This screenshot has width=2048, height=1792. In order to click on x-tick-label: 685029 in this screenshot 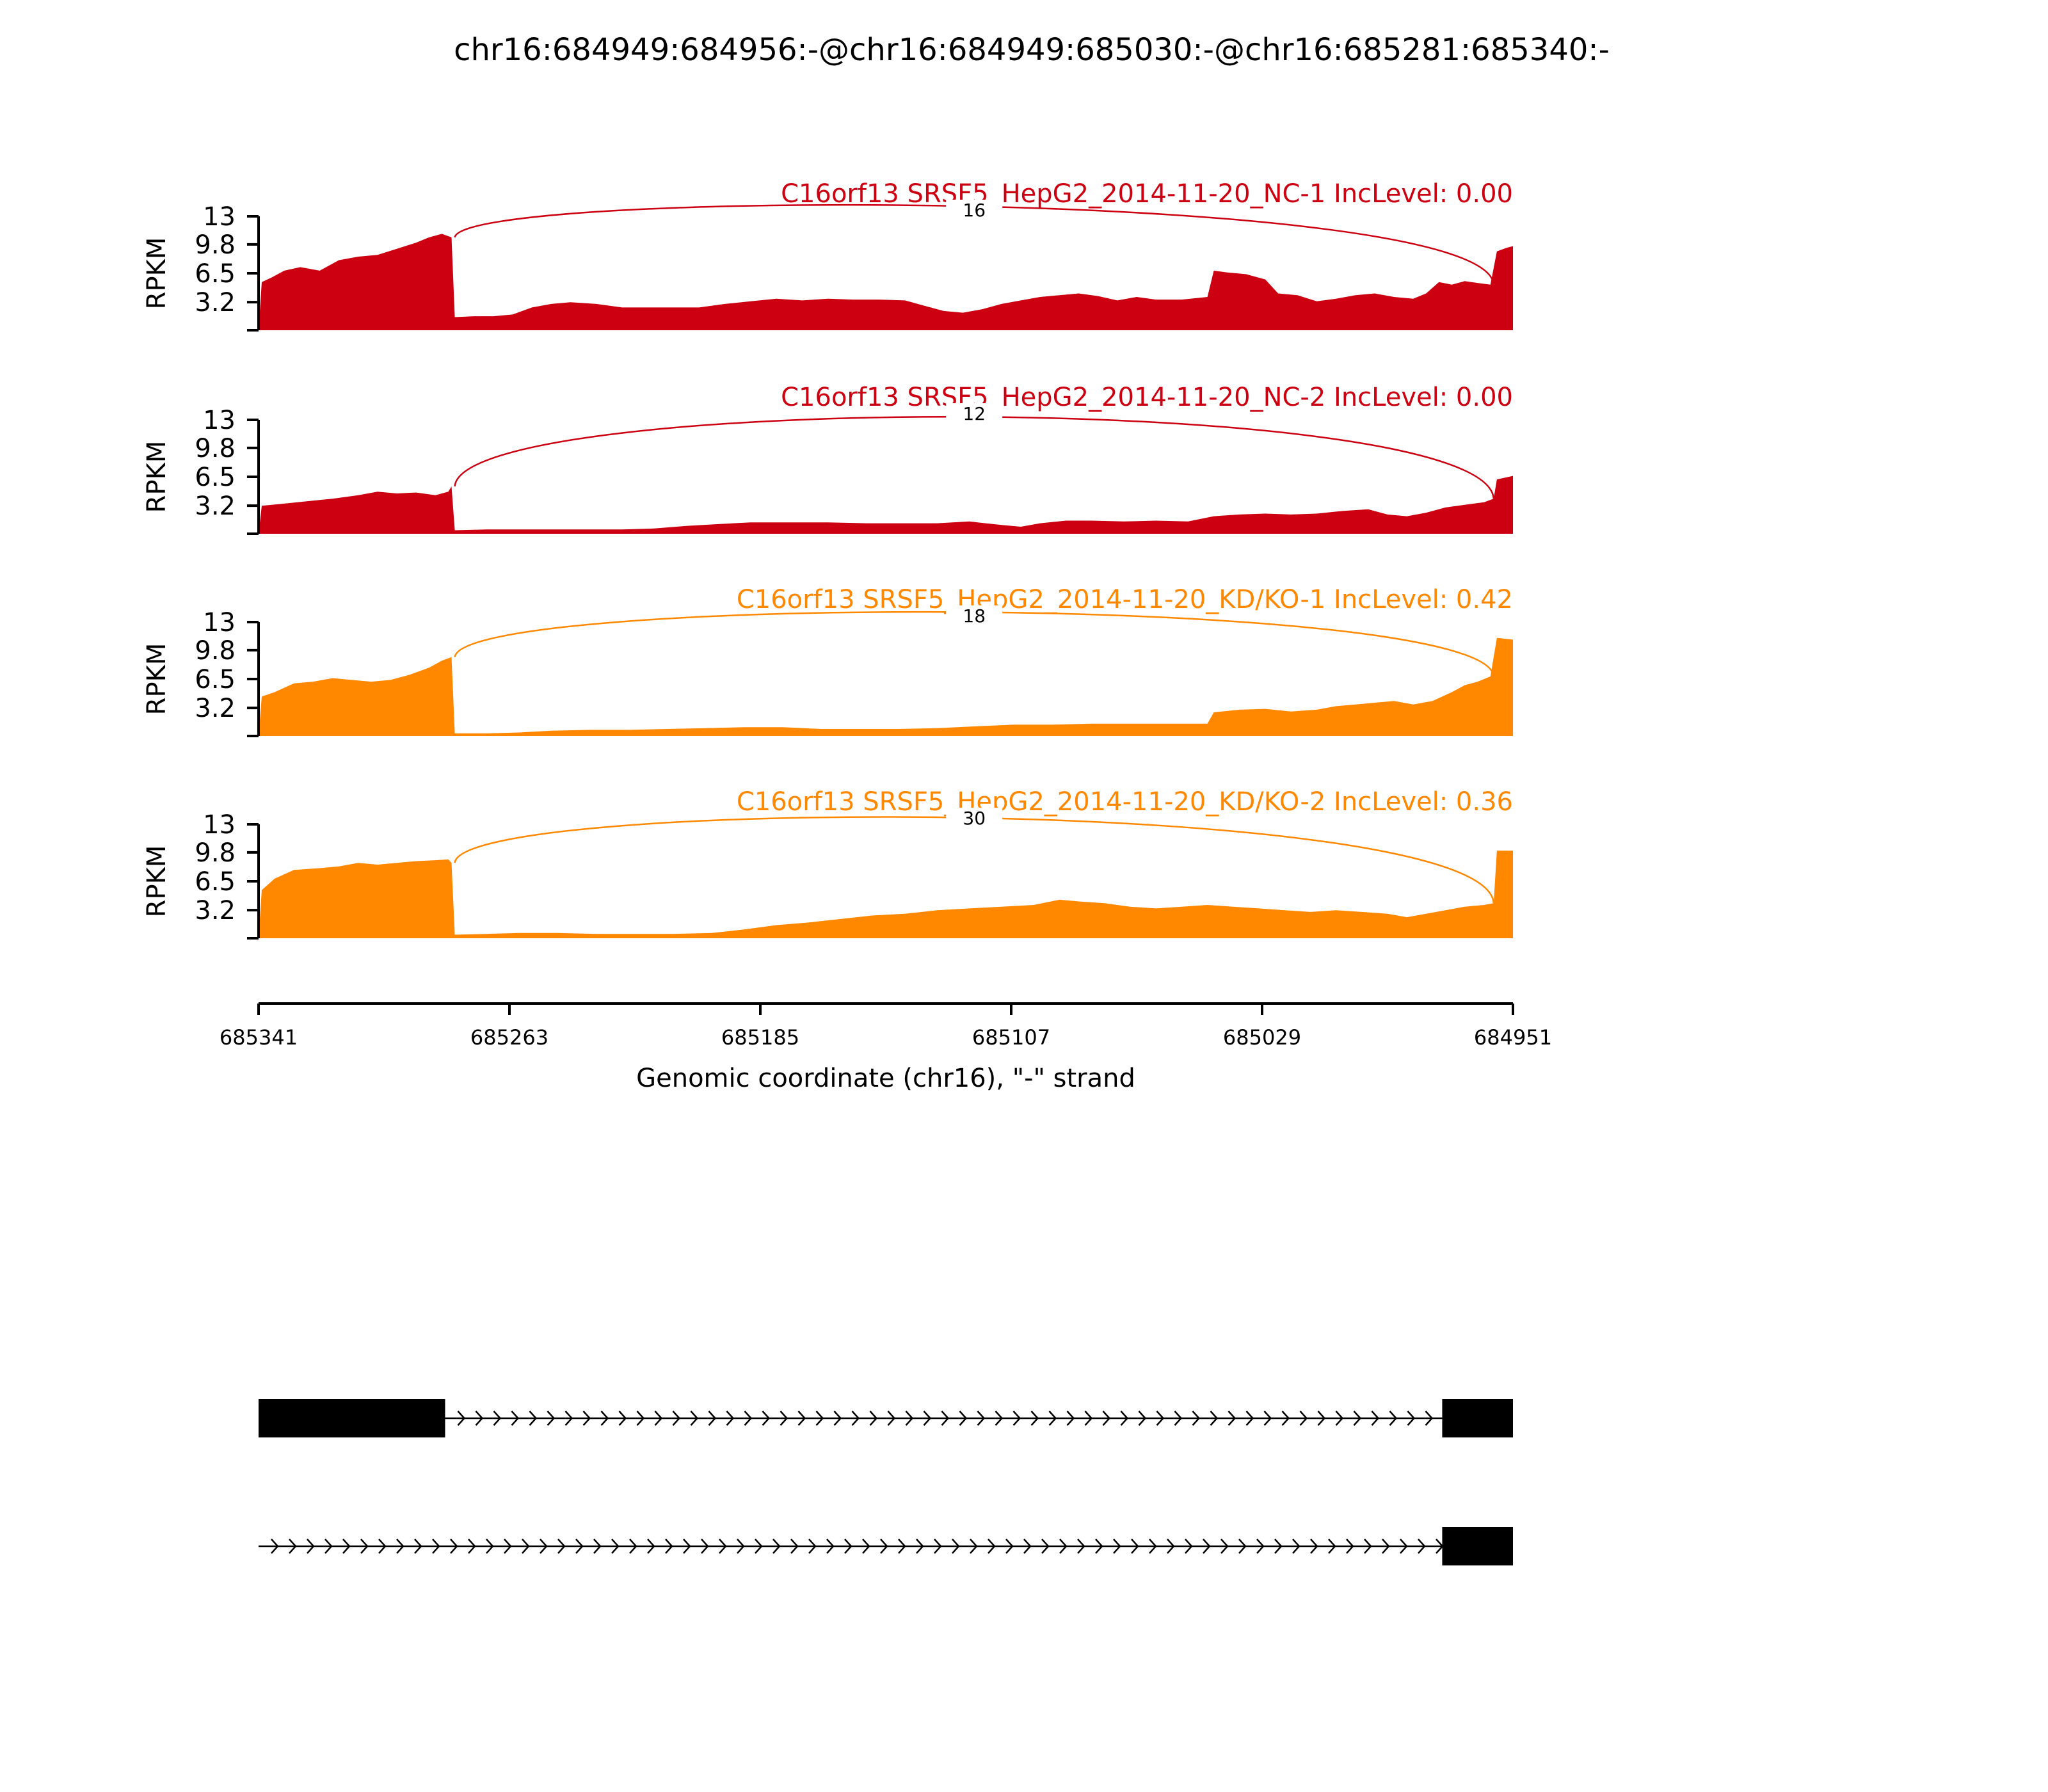, I will do `click(1262, 1037)`.